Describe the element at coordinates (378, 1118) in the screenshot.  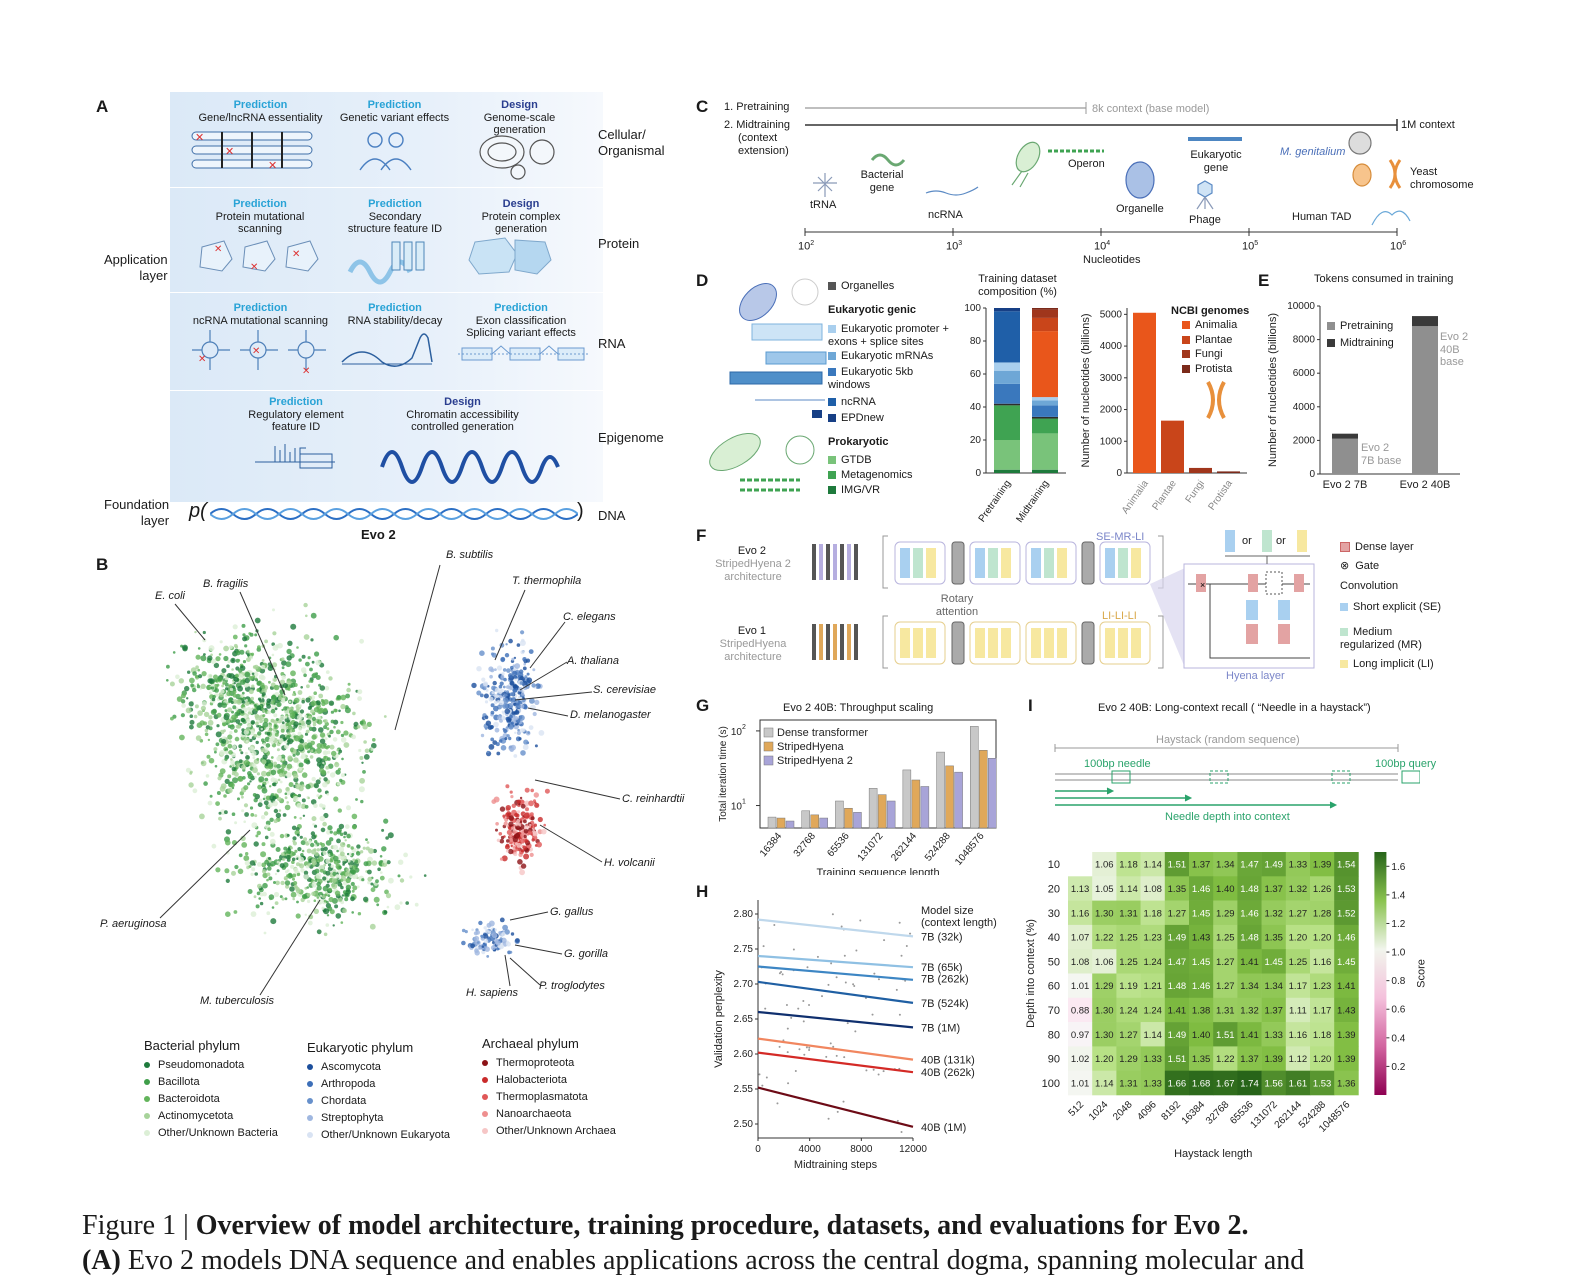
I see `legend-item: Streptophyta` at that location.